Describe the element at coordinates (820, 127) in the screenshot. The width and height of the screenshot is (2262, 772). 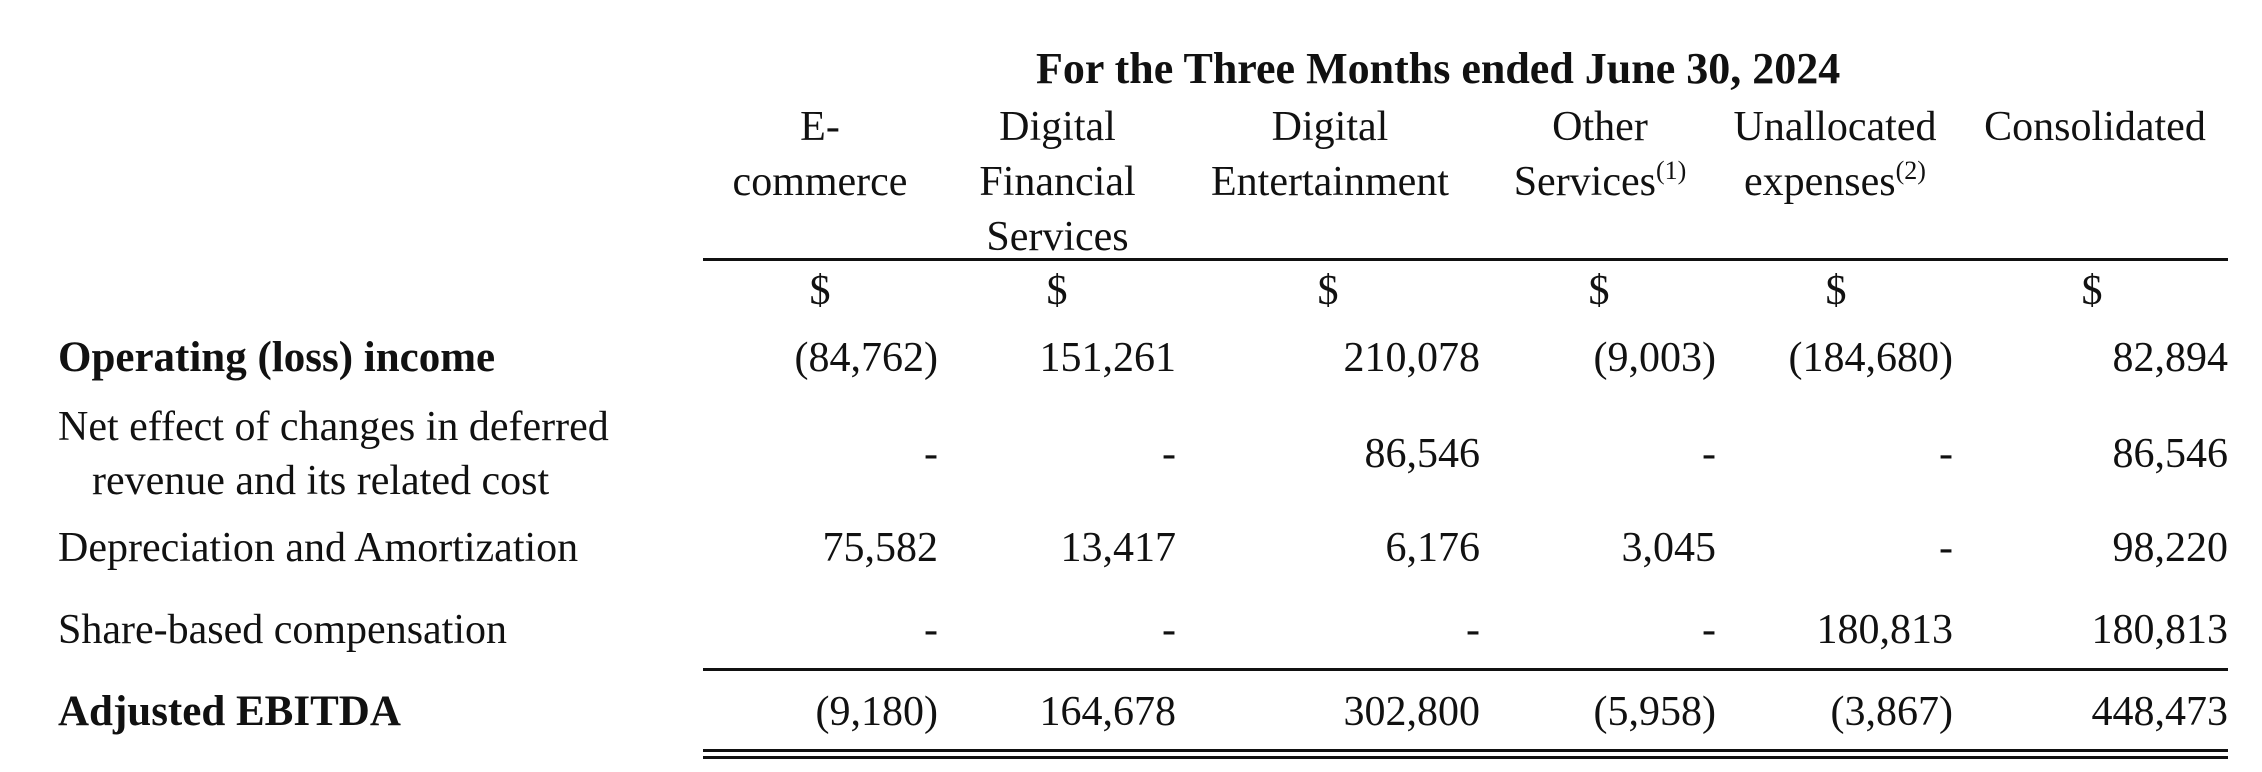
I see `column-header-line: E-` at that location.